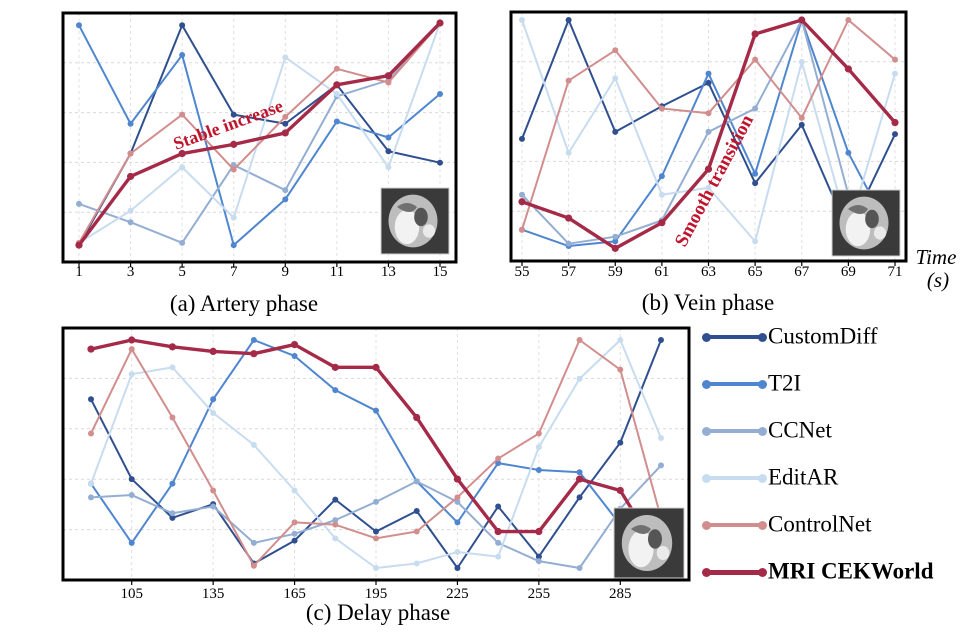 The image size is (967, 634). Describe the element at coordinates (834, 337) in the screenshot. I see `legend-item-customdiff: CustomDiff` at that location.